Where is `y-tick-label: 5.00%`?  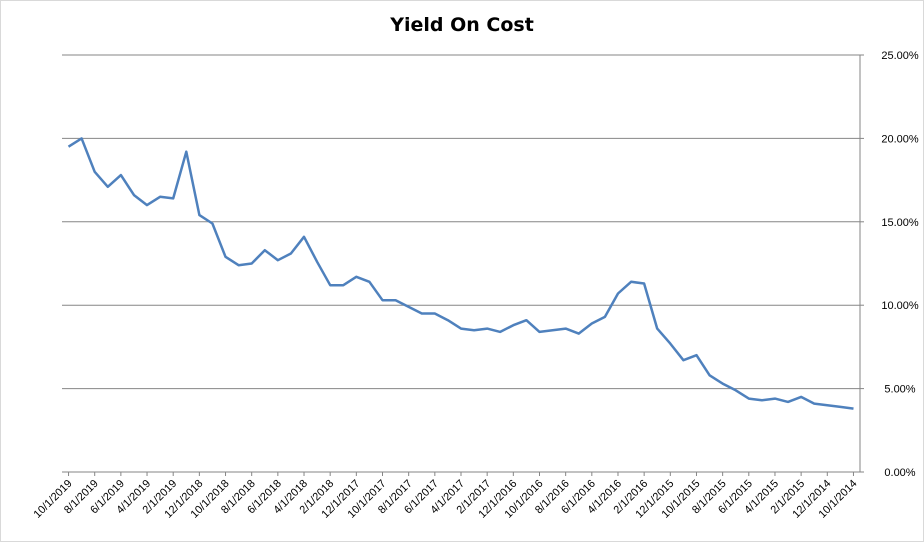
y-tick-label: 5.00% is located at coordinates (899, 390).